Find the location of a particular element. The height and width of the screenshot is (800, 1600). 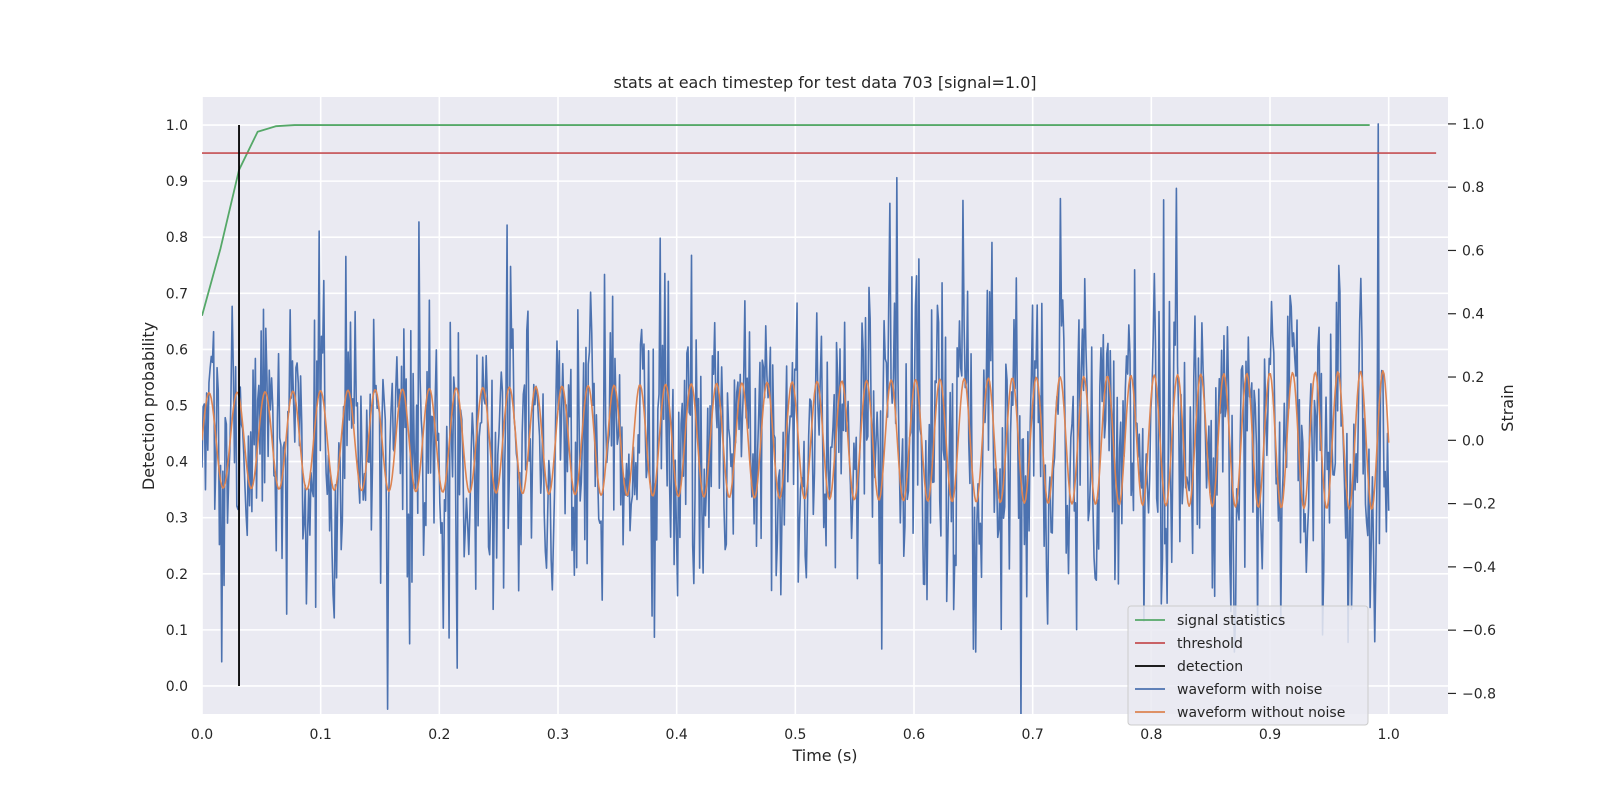

y-tick-label: 0.6 is located at coordinates (177, 350).